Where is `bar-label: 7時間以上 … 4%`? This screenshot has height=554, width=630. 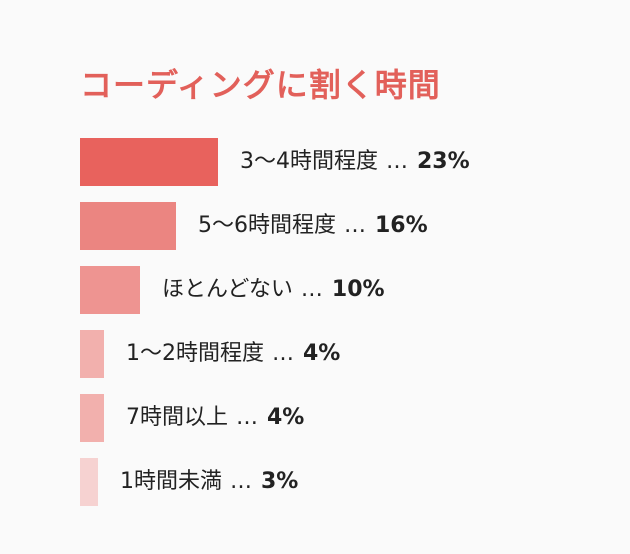
bar-label: 7時間以上 … 4% is located at coordinates (215, 418).